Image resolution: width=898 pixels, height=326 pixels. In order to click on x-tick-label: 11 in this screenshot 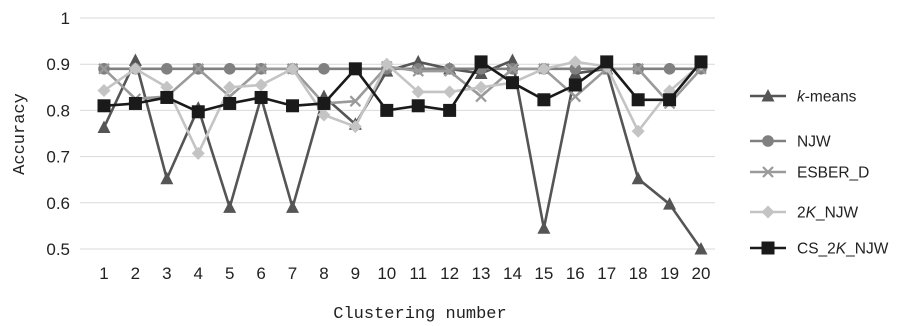, I will do `click(418, 273)`.